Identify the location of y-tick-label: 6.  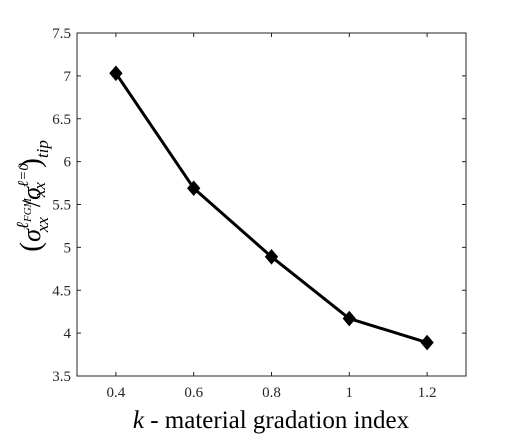
(68, 163).